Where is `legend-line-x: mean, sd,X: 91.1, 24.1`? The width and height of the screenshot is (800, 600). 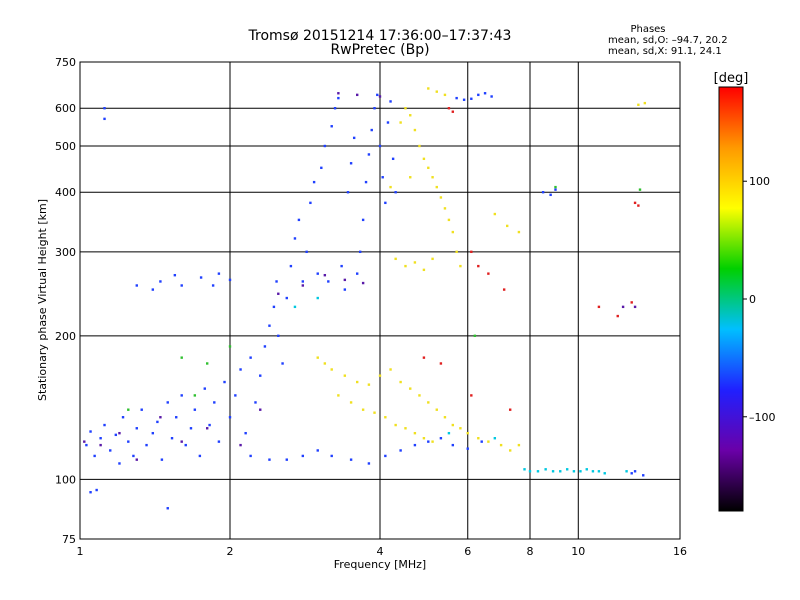 legend-line-x: mean, sd,X: 91.1, 24.1 is located at coordinates (665, 51).